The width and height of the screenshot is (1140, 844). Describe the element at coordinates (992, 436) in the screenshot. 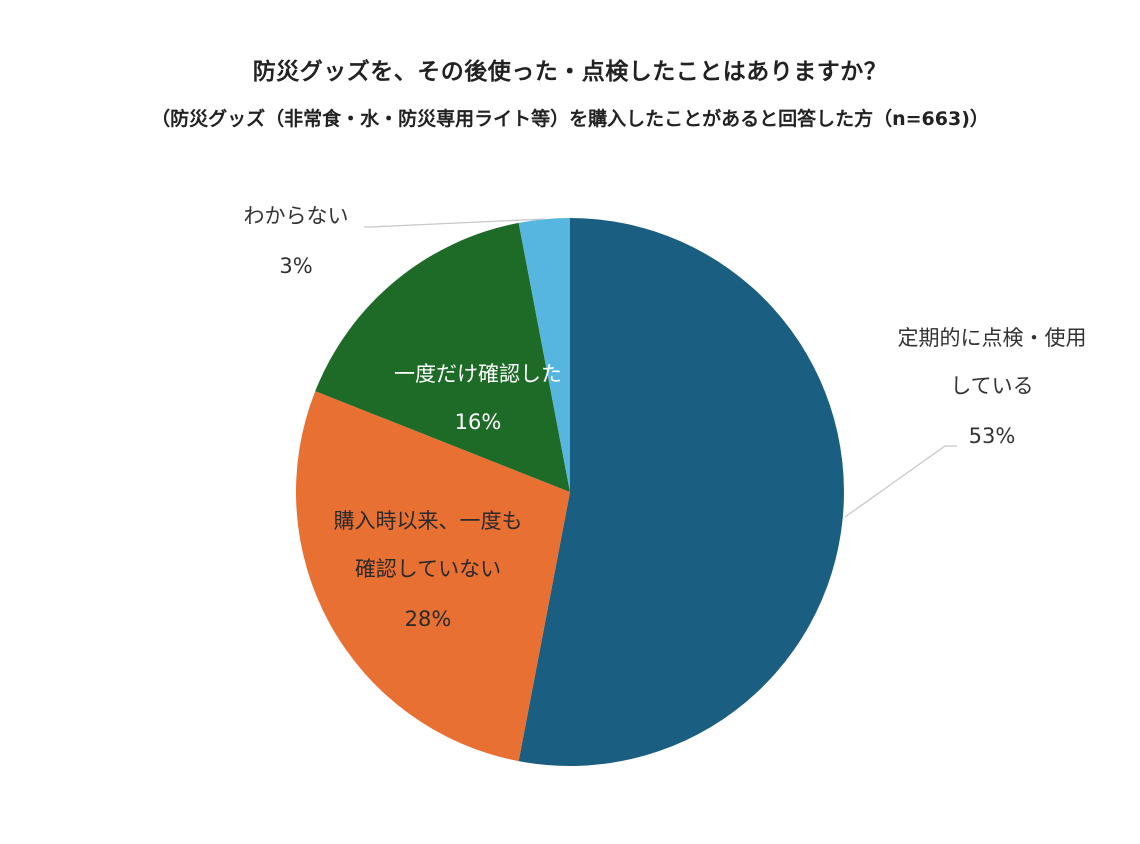

I see `slice-value-label: 53%` at that location.